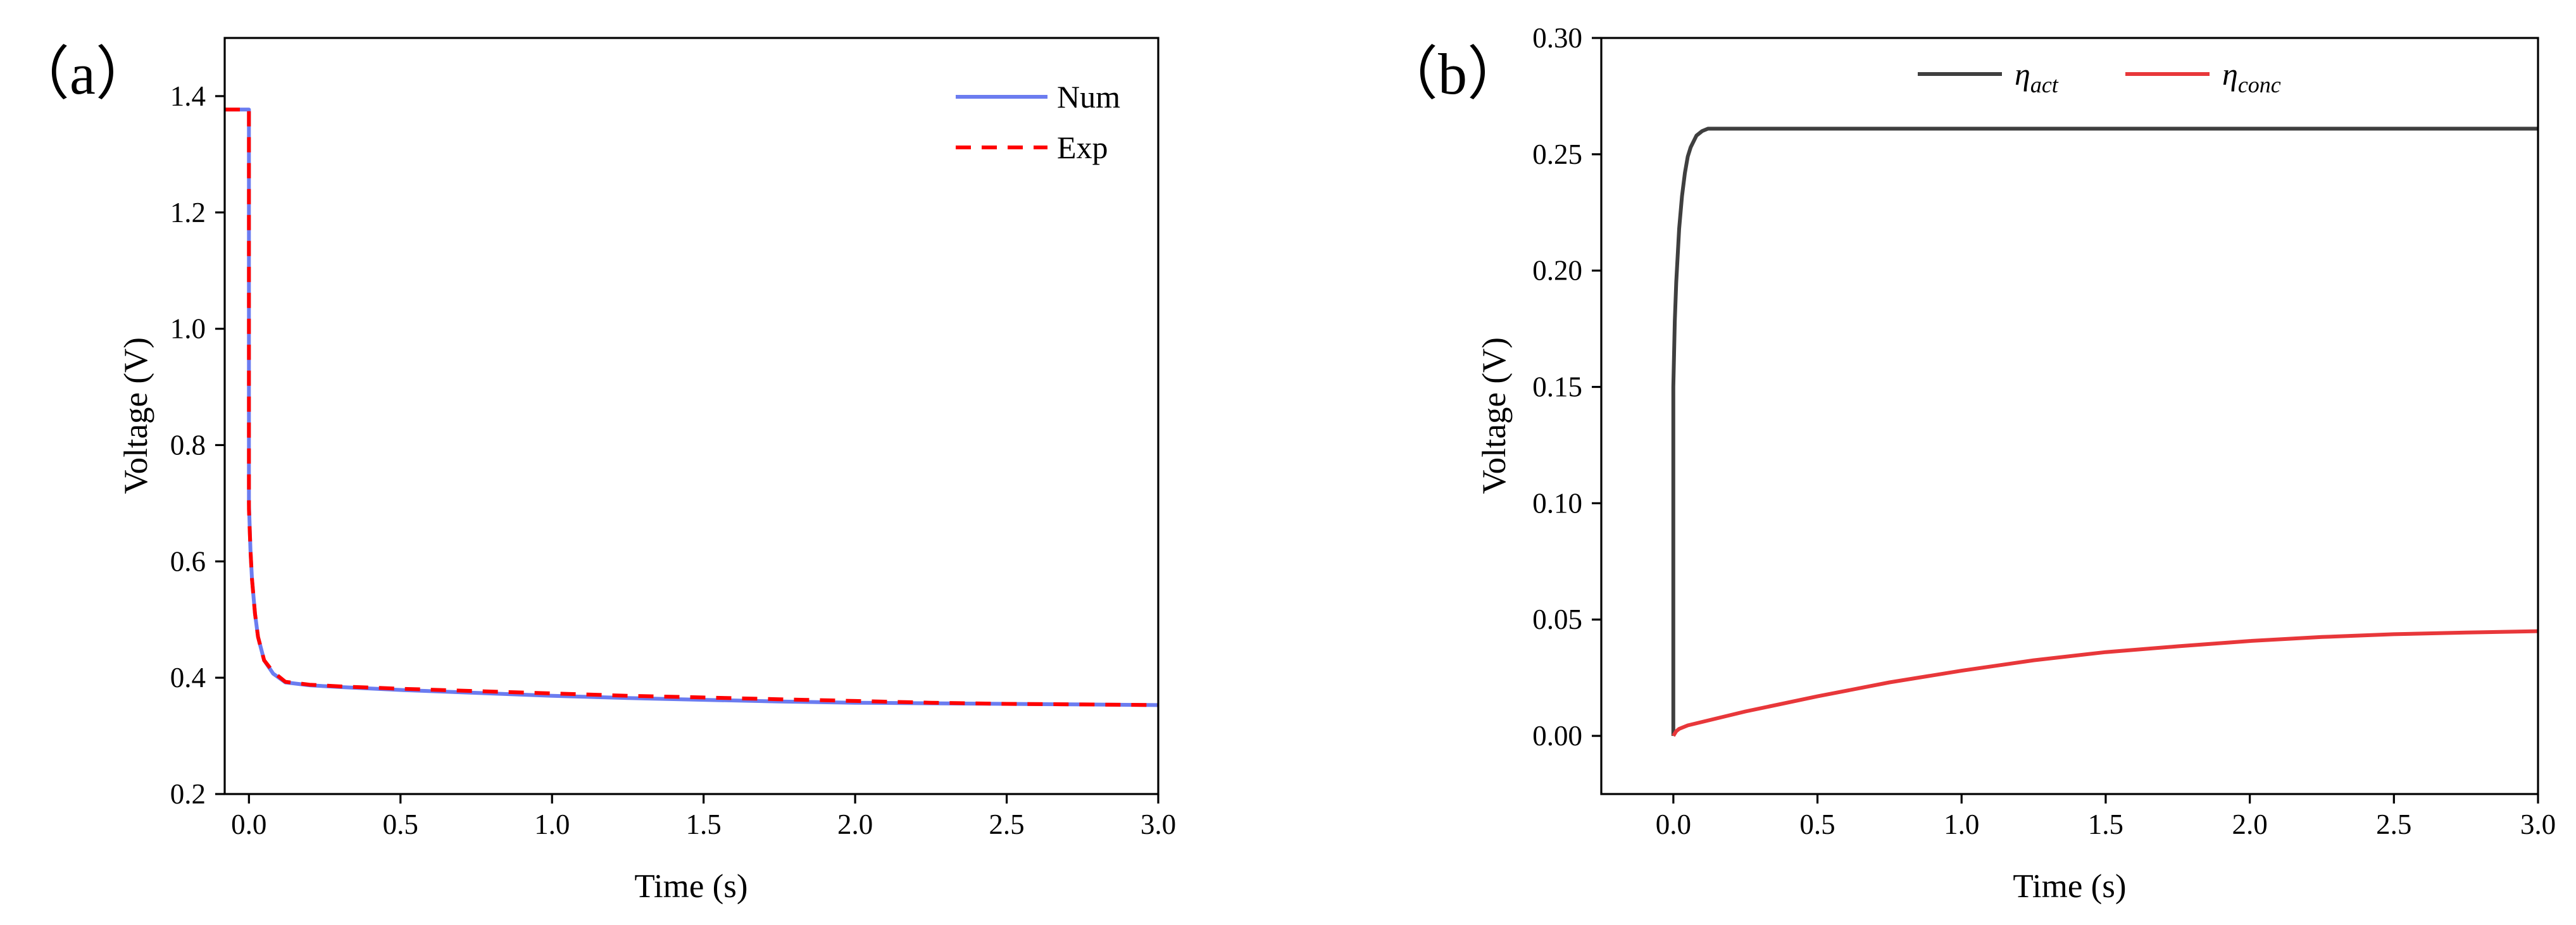 The image size is (2576, 925). I want to click on panel-b-legend: ηact ηconc, so click(2099, 77).